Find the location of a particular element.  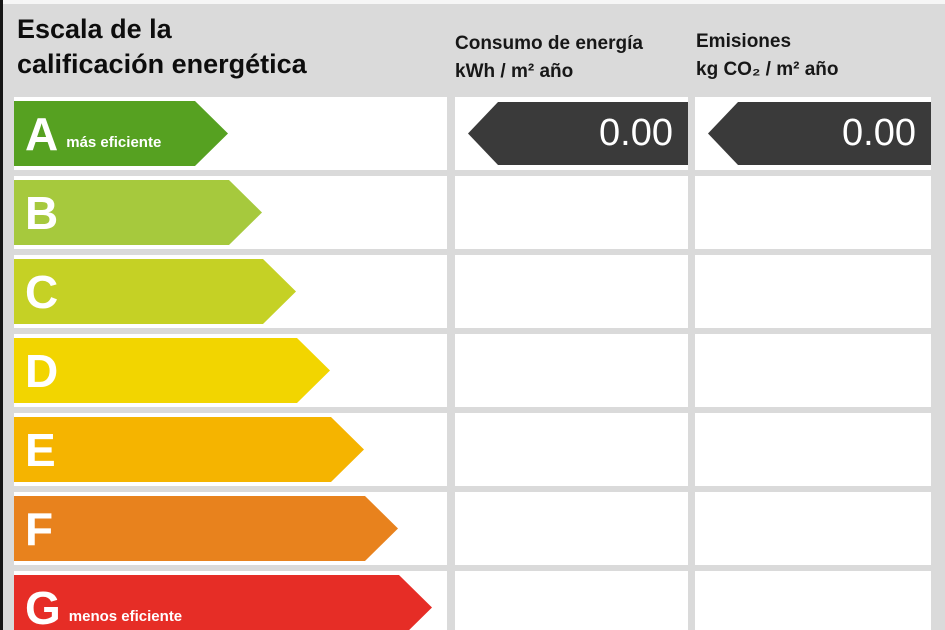

consumption-cell-d is located at coordinates (571, 370).